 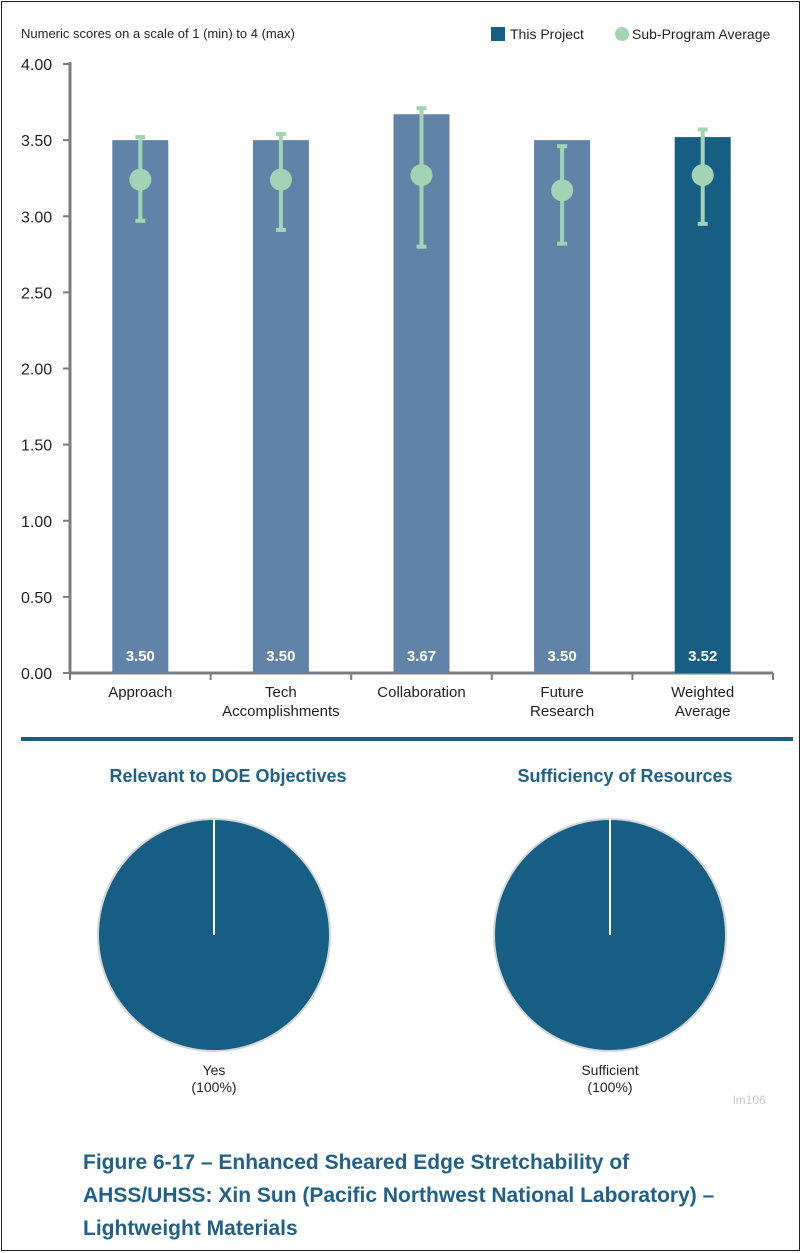 What do you see at coordinates (622, 34) in the screenshot?
I see `legend-swatch-sub-program-average` at bounding box center [622, 34].